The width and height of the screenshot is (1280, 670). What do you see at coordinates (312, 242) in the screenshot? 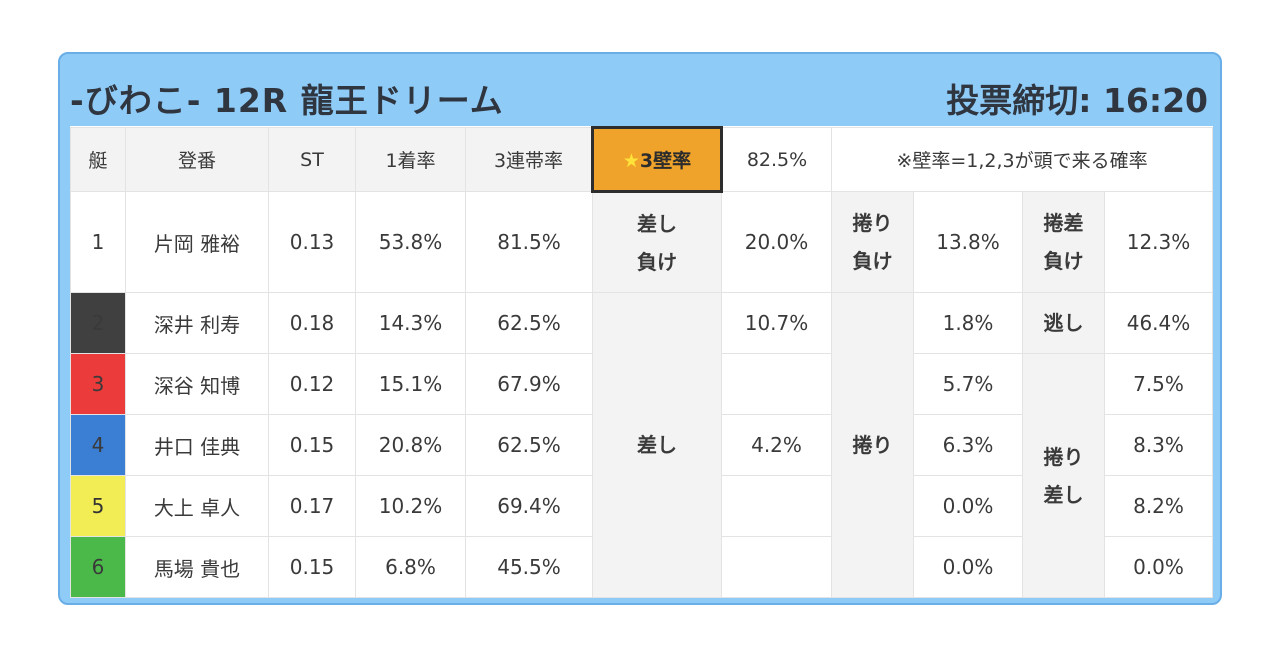
I see `racer-st: 0.13` at bounding box center [312, 242].